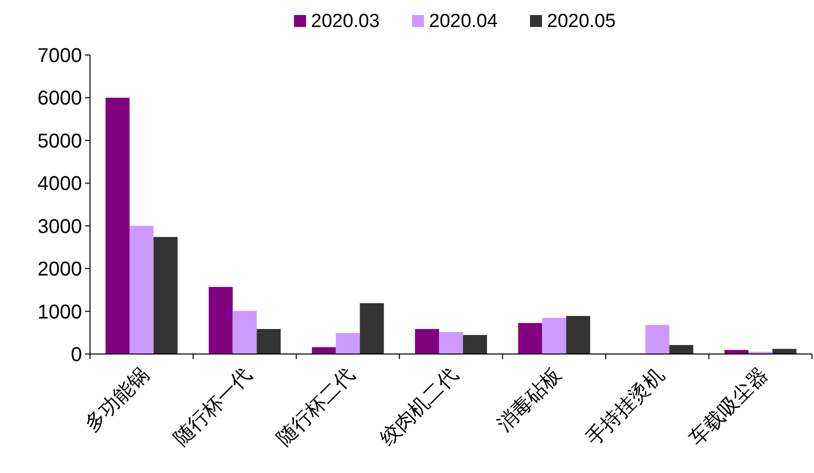 The height and width of the screenshot is (473, 814). Describe the element at coordinates (60, 227) in the screenshot. I see `y-tick-label: 3000` at that location.